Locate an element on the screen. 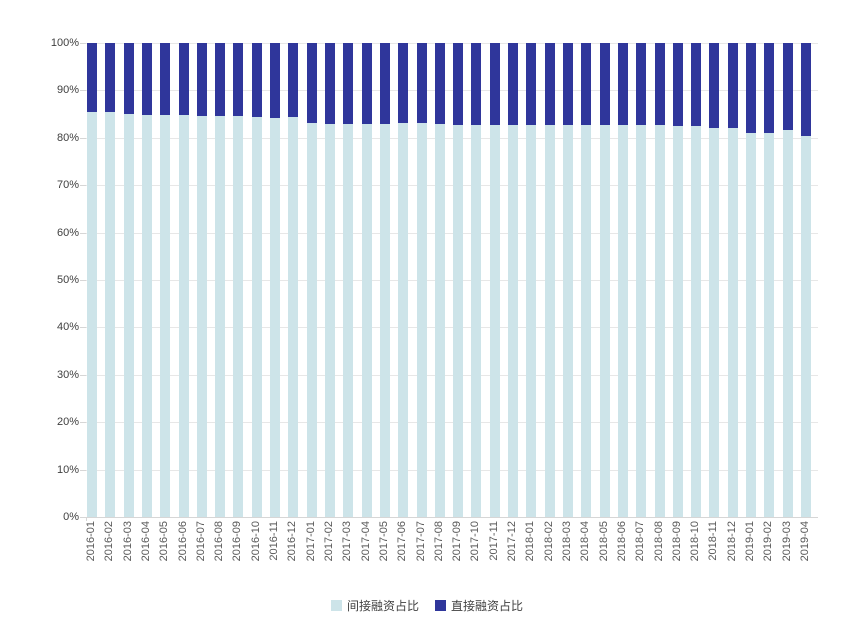  x-axis-label: 2018-03 is located at coordinates (567, 541).